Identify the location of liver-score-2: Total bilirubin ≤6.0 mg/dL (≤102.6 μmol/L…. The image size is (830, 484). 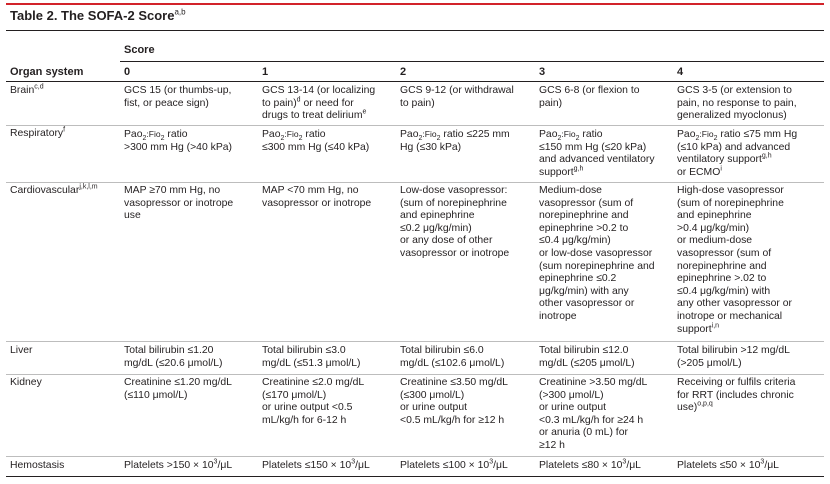
(452, 357).